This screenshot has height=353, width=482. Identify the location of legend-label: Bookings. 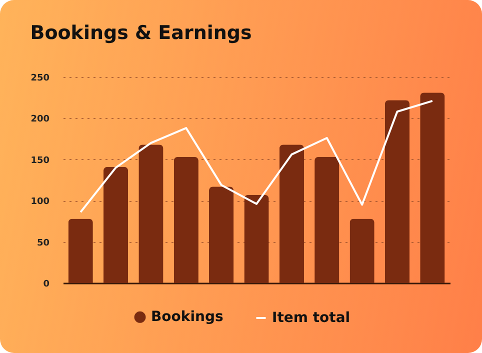
(187, 317).